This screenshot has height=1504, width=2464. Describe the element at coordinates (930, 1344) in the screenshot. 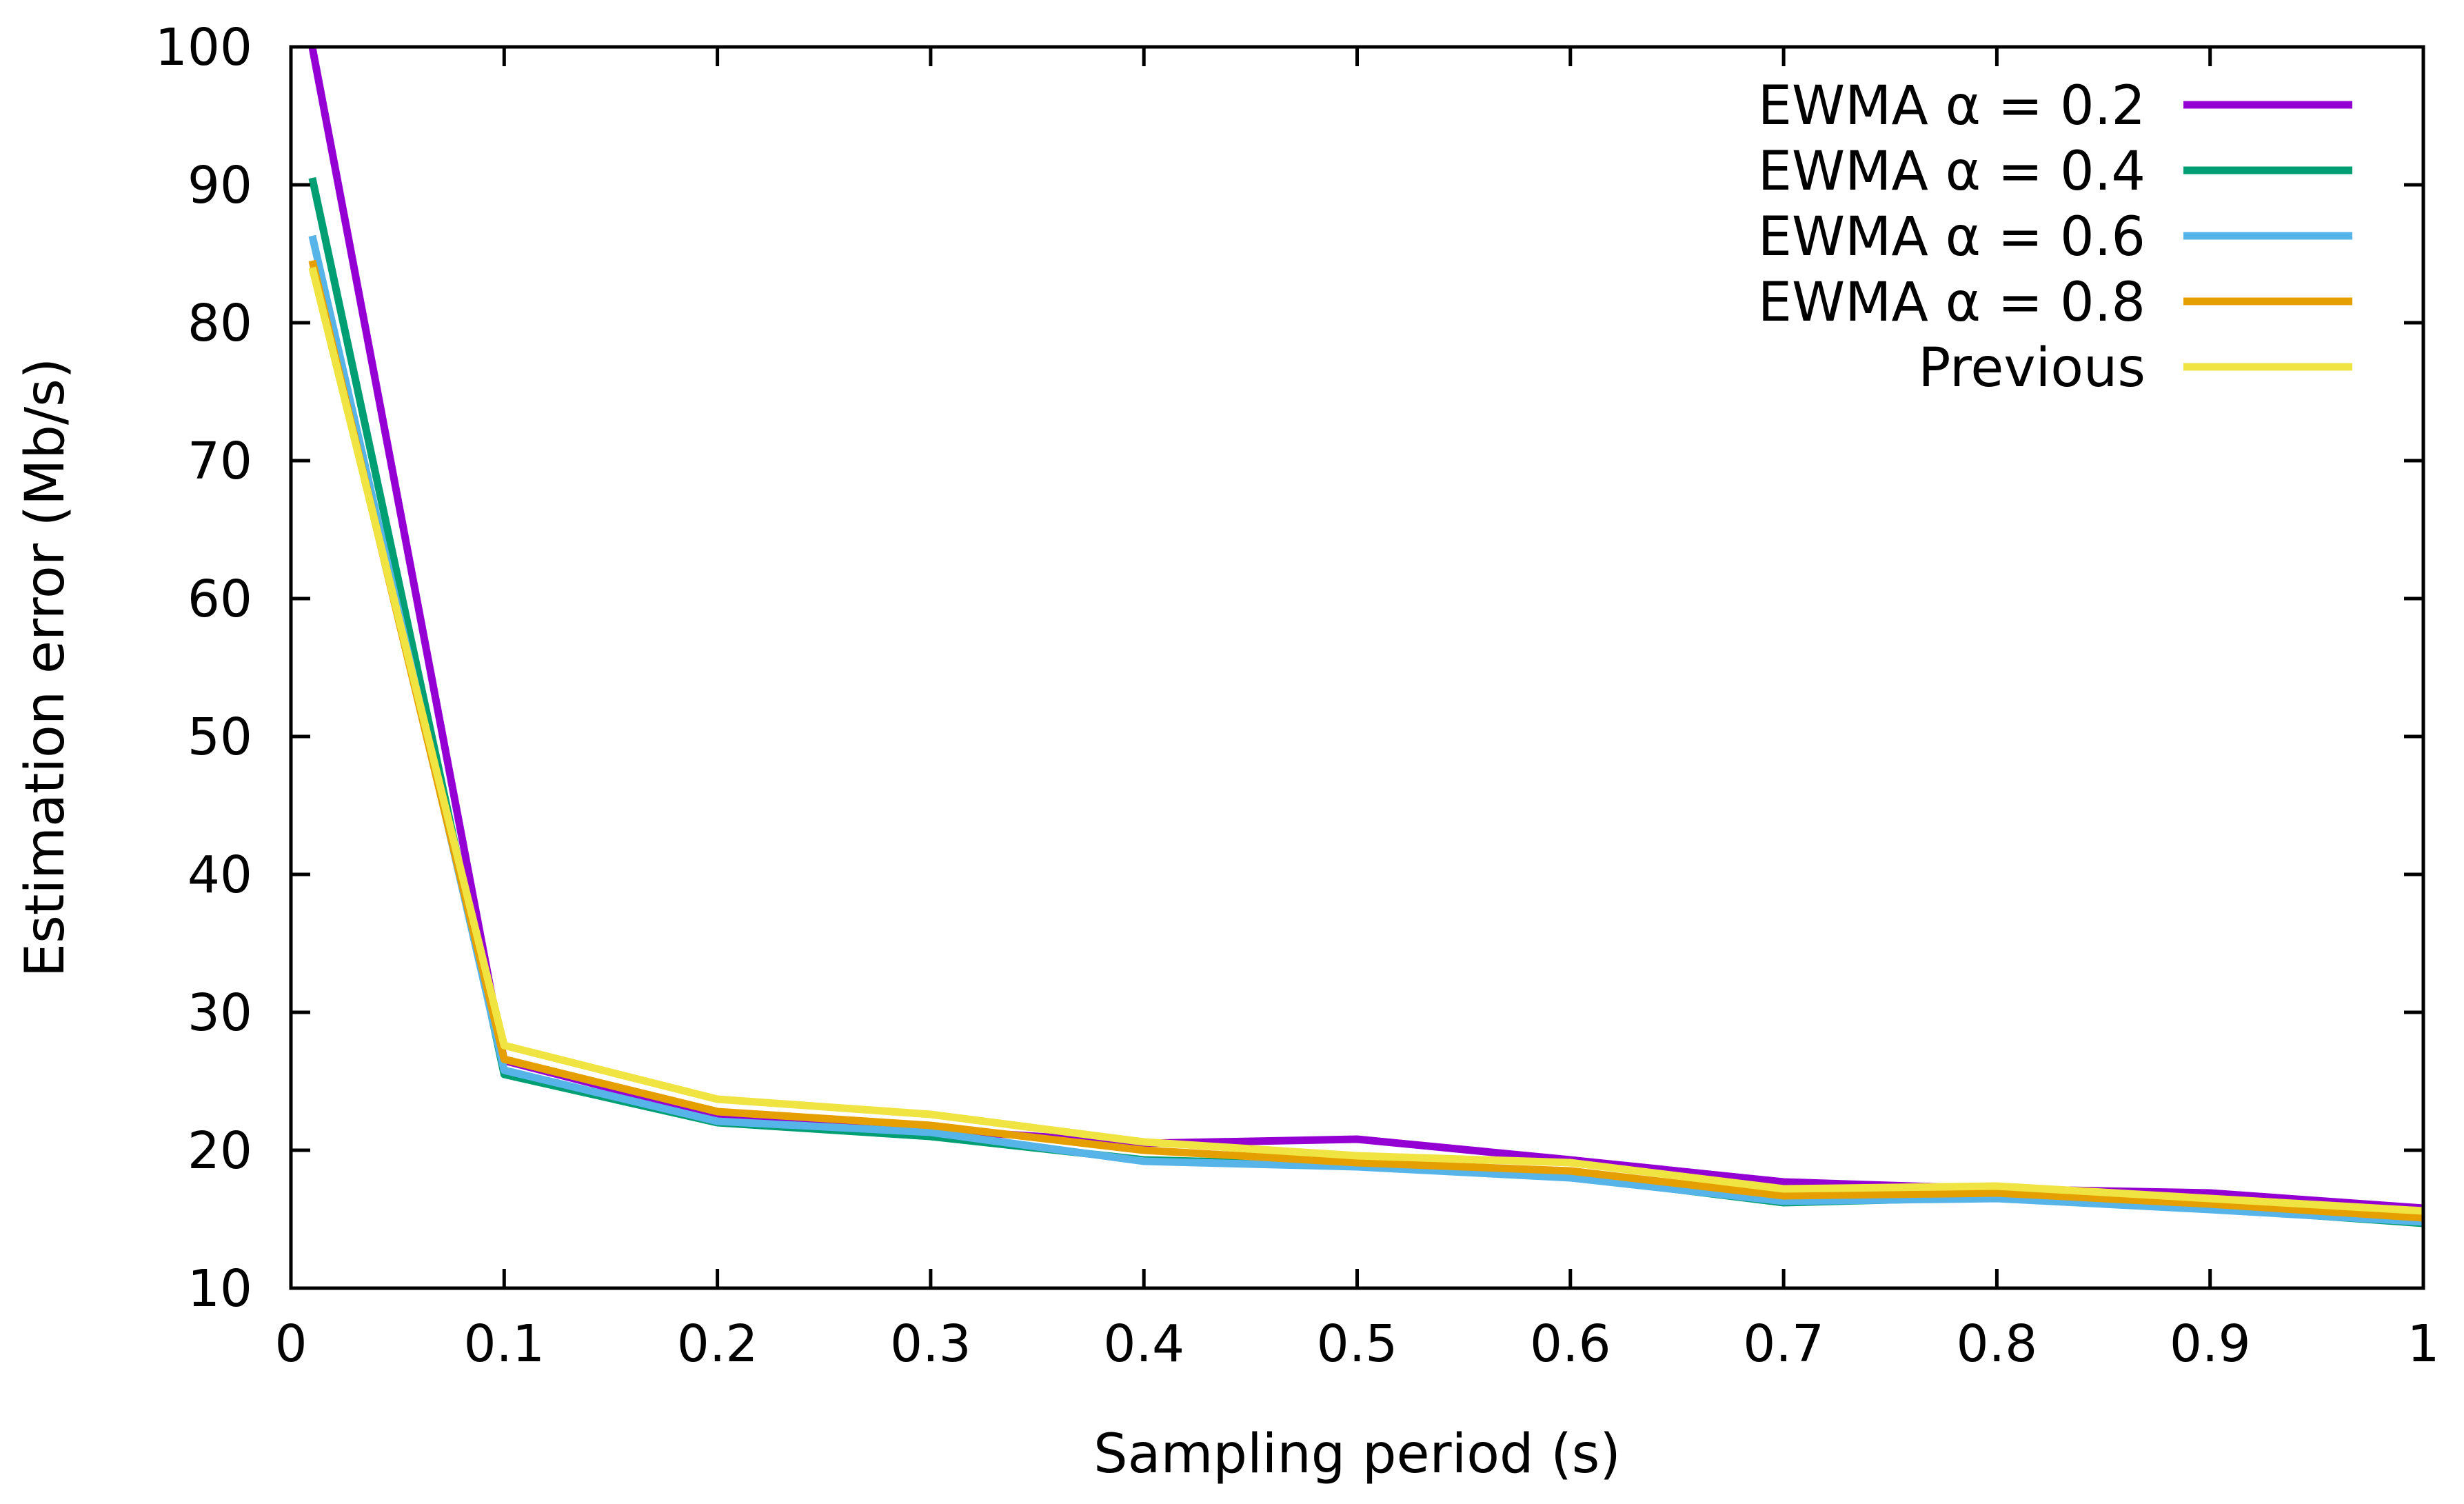

I see `x-tick-label: 0.3` at that location.